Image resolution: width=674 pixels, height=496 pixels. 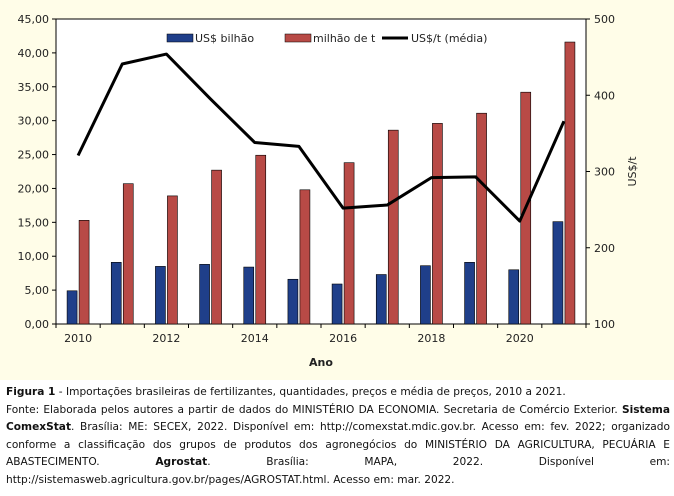 What do you see at coordinates (34, 188) in the screenshot?
I see `left-axis-tick-label: 20,00` at bounding box center [34, 188].